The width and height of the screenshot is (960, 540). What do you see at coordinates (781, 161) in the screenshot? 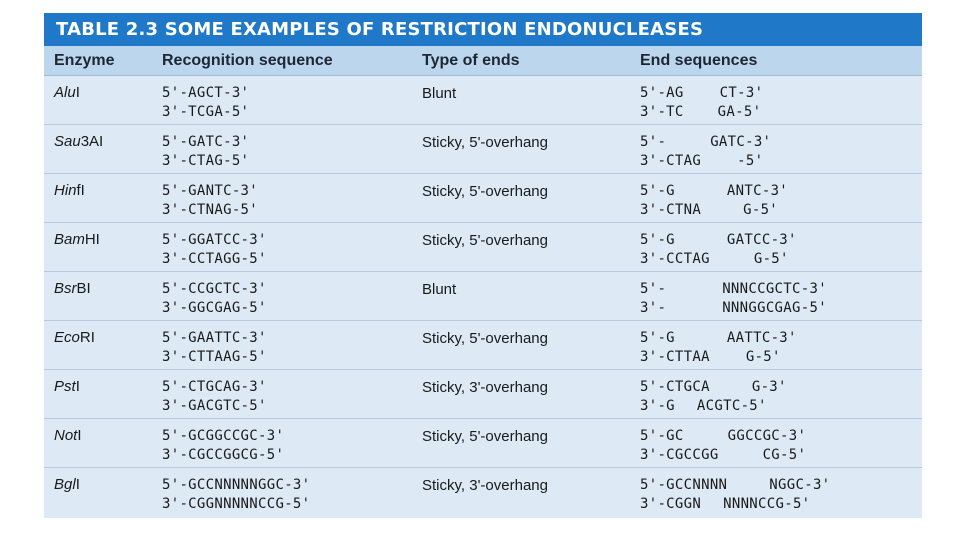
I see `end-bottom-strand: 3'-CTAG -5'` at bounding box center [781, 161].